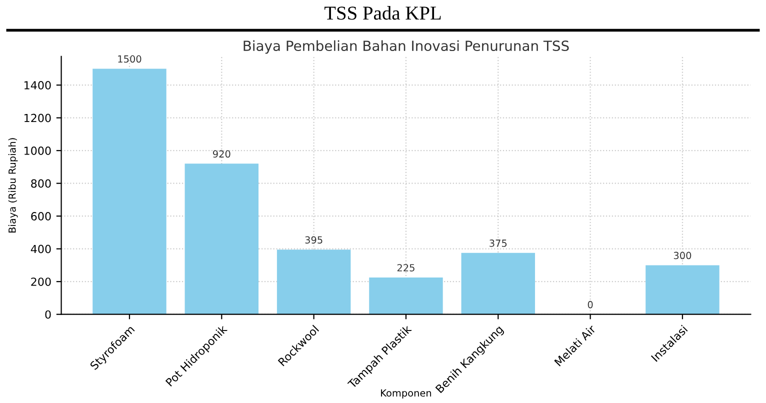  What do you see at coordinates (405, 268) in the screenshot?
I see `data-label: 225` at bounding box center [405, 268].